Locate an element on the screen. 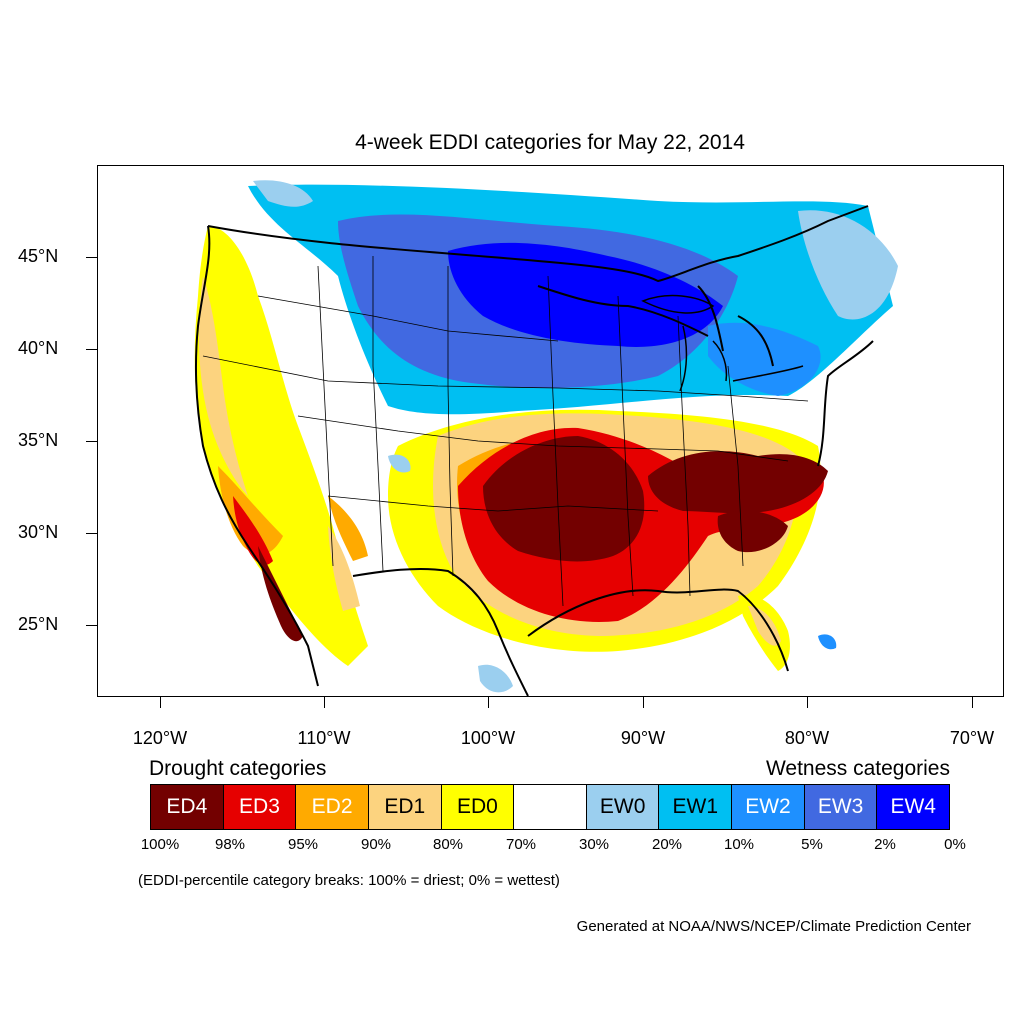  lon-label-80: 80°W is located at coordinates (807, 738).